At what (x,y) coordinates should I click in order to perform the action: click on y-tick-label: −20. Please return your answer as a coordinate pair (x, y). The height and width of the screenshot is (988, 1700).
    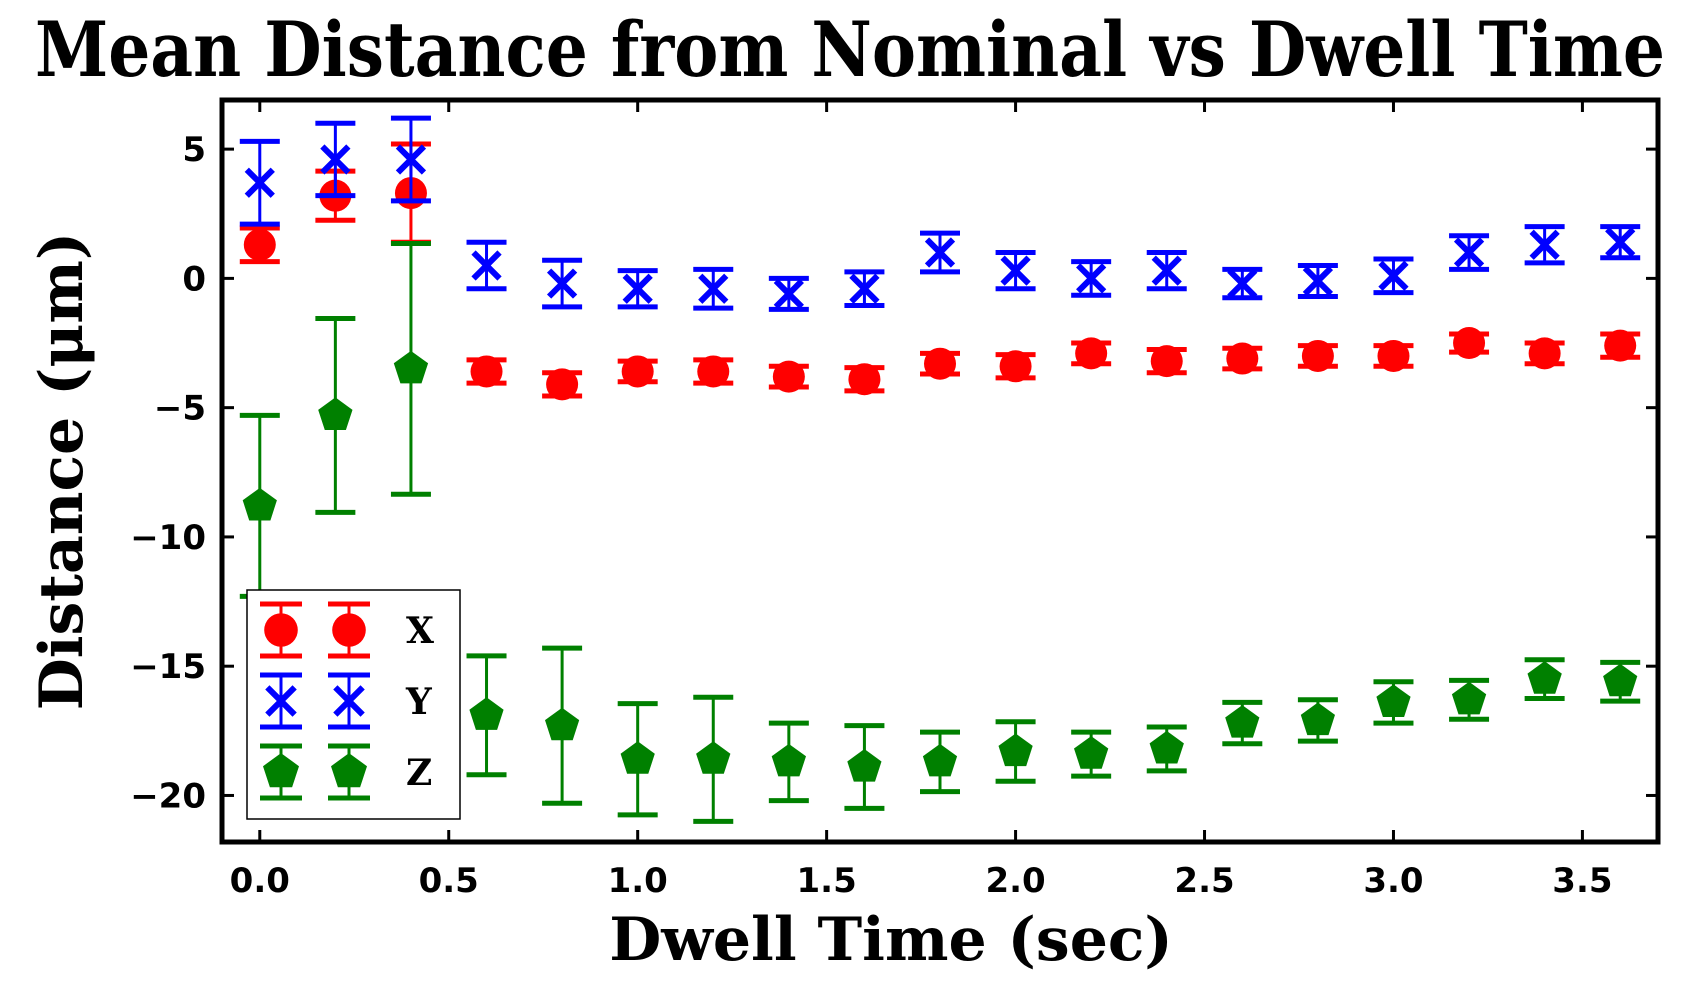
    Looking at the image, I should click on (168, 796).